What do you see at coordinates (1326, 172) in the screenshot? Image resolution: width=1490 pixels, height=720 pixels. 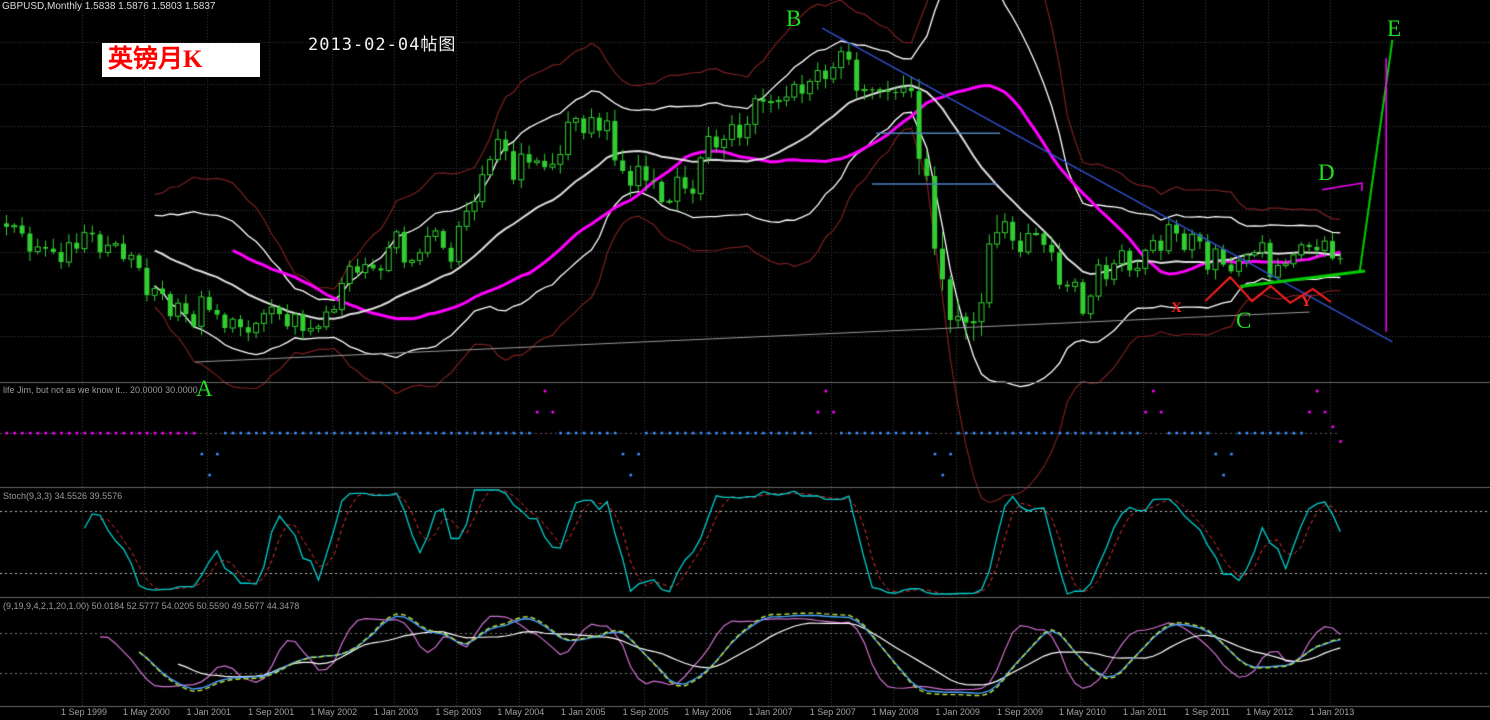 I see `wave-label-d: D` at bounding box center [1326, 172].